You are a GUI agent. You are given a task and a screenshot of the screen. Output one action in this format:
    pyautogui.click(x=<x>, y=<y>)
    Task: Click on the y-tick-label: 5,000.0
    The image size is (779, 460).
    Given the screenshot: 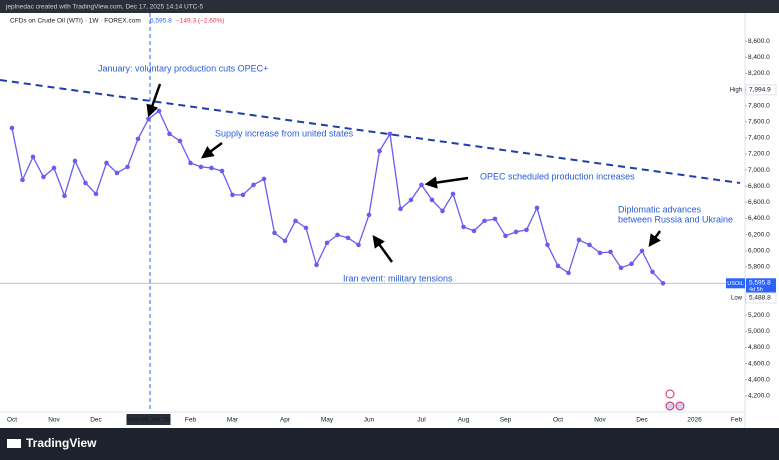 What is the action you would take?
    pyautogui.click(x=759, y=331)
    